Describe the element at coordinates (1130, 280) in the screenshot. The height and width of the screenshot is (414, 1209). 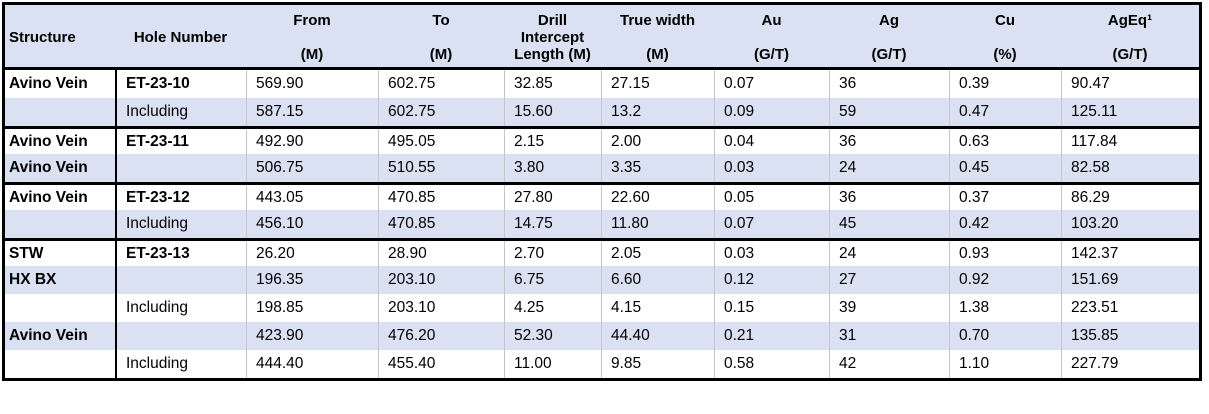
I see `cell-ageq: 151.69` at that location.